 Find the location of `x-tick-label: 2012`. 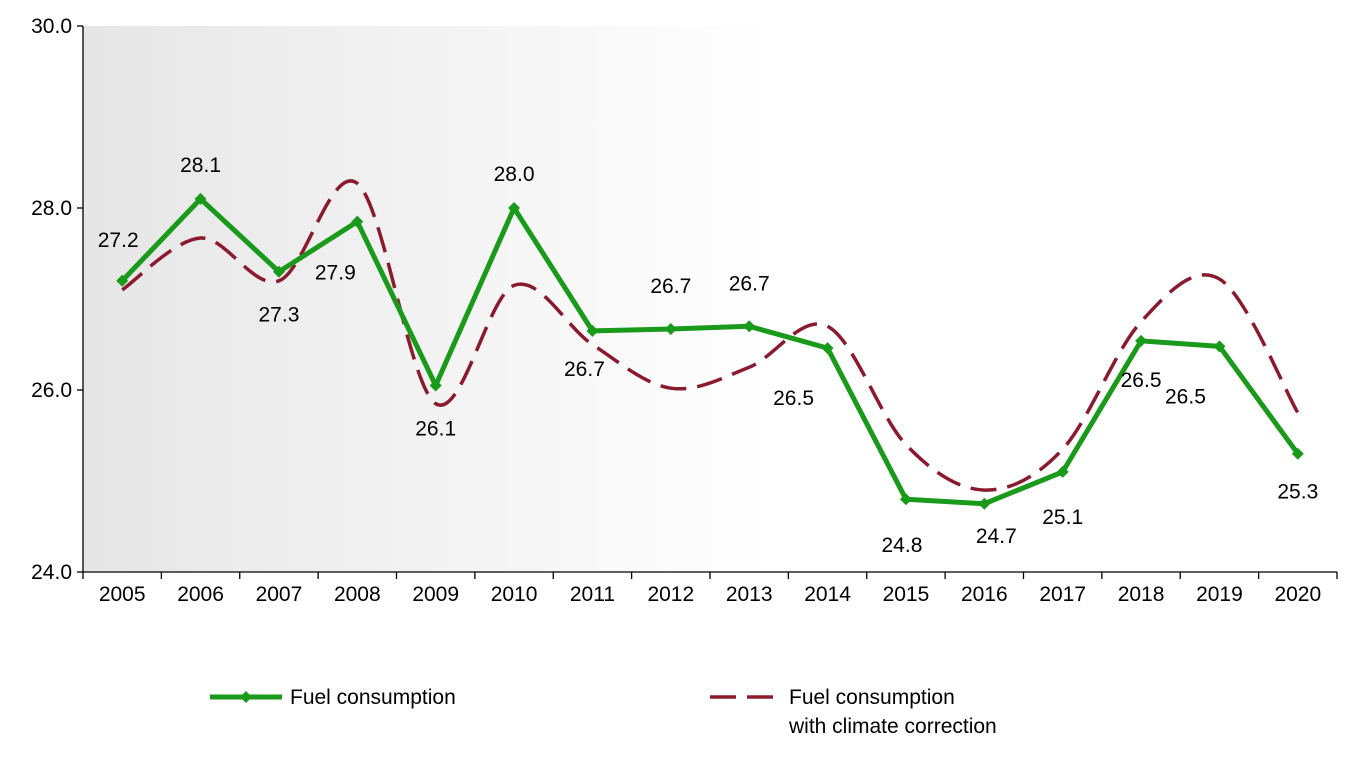

x-tick-label: 2012 is located at coordinates (670, 594).